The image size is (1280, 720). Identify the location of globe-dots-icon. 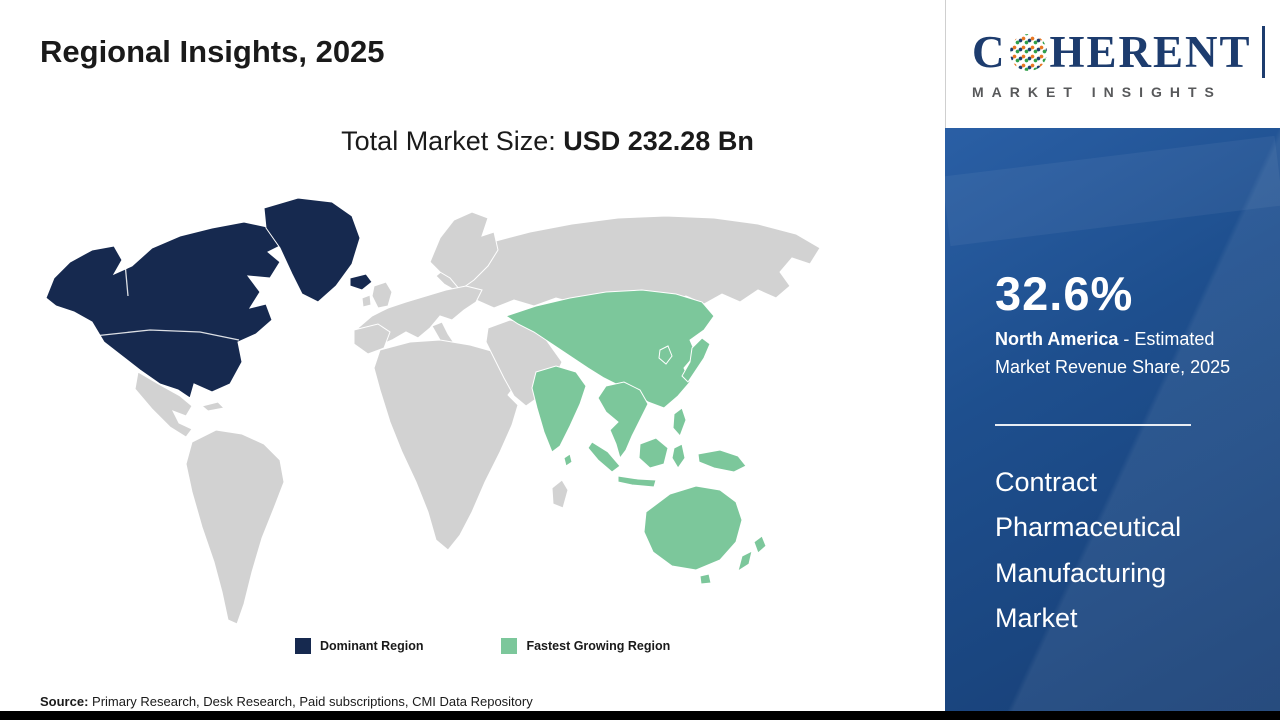
(1028, 52).